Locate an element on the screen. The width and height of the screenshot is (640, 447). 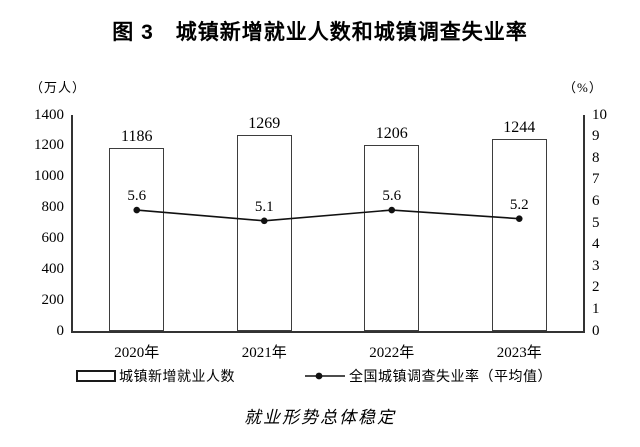
right-tick-2: 2 is located at coordinates (596, 287).